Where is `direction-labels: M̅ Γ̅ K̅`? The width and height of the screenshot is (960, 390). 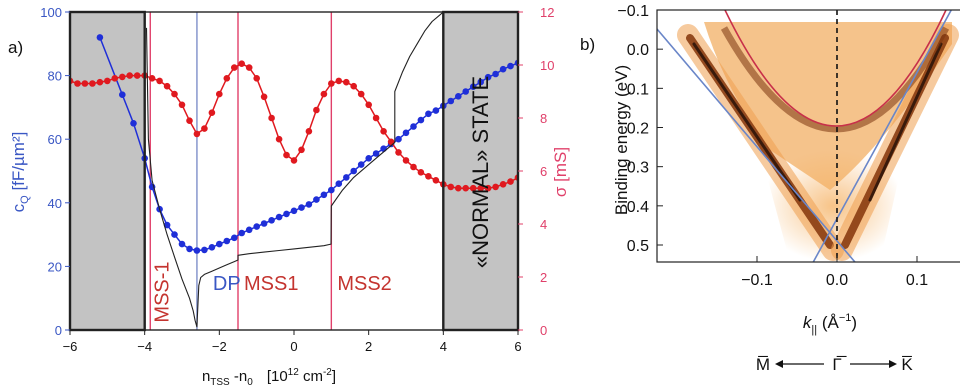 direction-labels: M̅ Γ̅ K̅ is located at coordinates (834, 364).